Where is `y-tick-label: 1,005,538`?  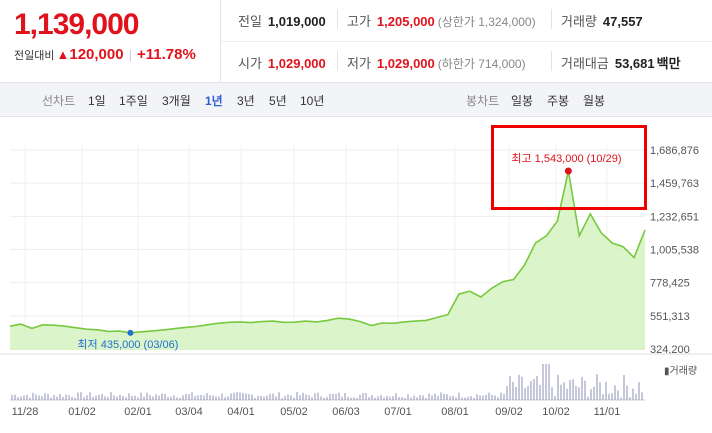 y-tick-label: 1,005,538 is located at coordinates (674, 251).